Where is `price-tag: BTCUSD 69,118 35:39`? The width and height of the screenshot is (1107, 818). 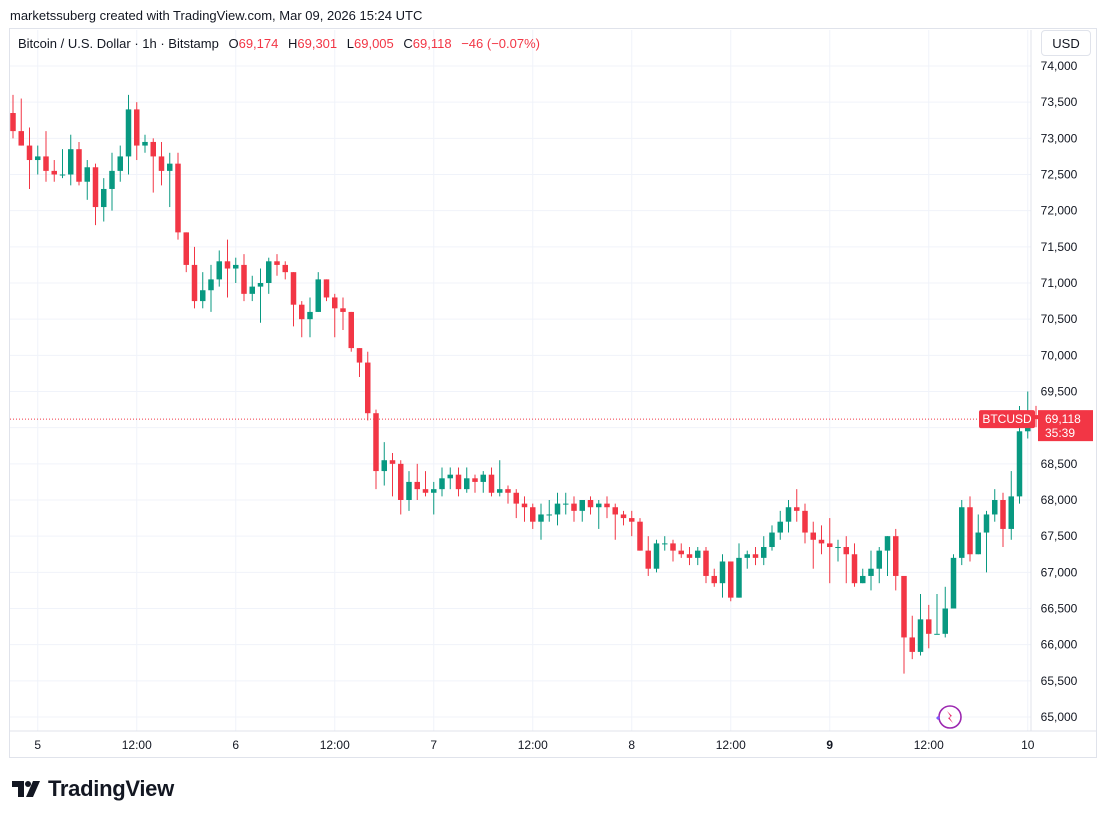 price-tag: BTCUSD 69,118 35:39 is located at coordinates (1036, 426).